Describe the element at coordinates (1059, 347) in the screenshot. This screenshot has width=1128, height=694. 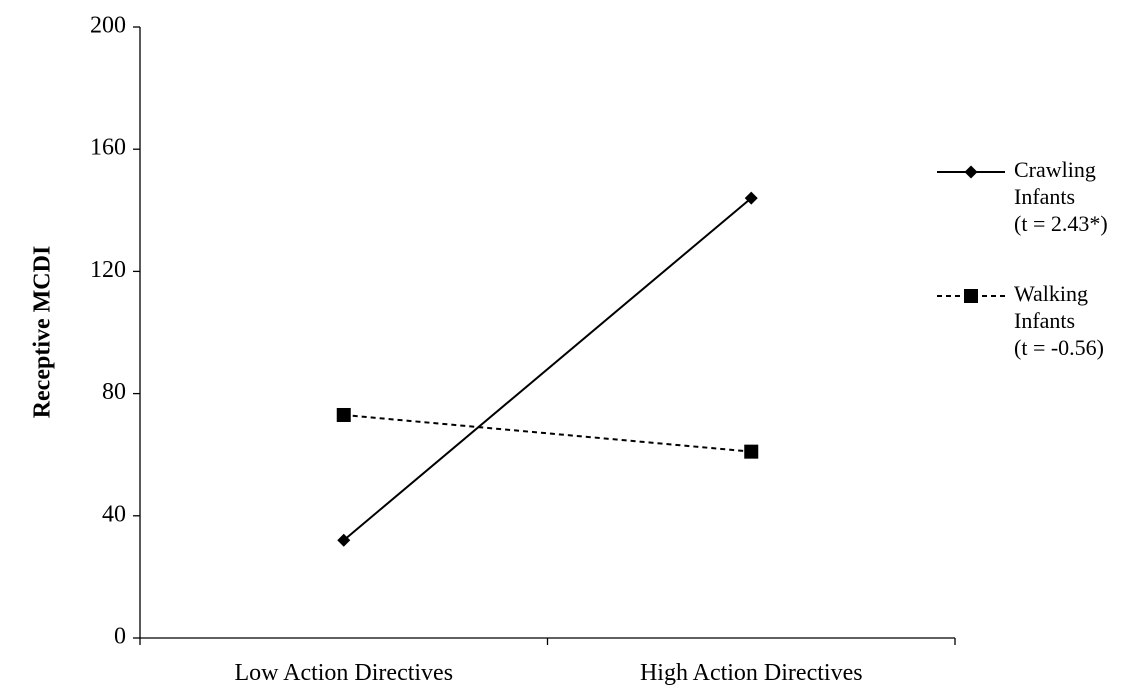
I see `legend-label: (t = -0.56)` at that location.